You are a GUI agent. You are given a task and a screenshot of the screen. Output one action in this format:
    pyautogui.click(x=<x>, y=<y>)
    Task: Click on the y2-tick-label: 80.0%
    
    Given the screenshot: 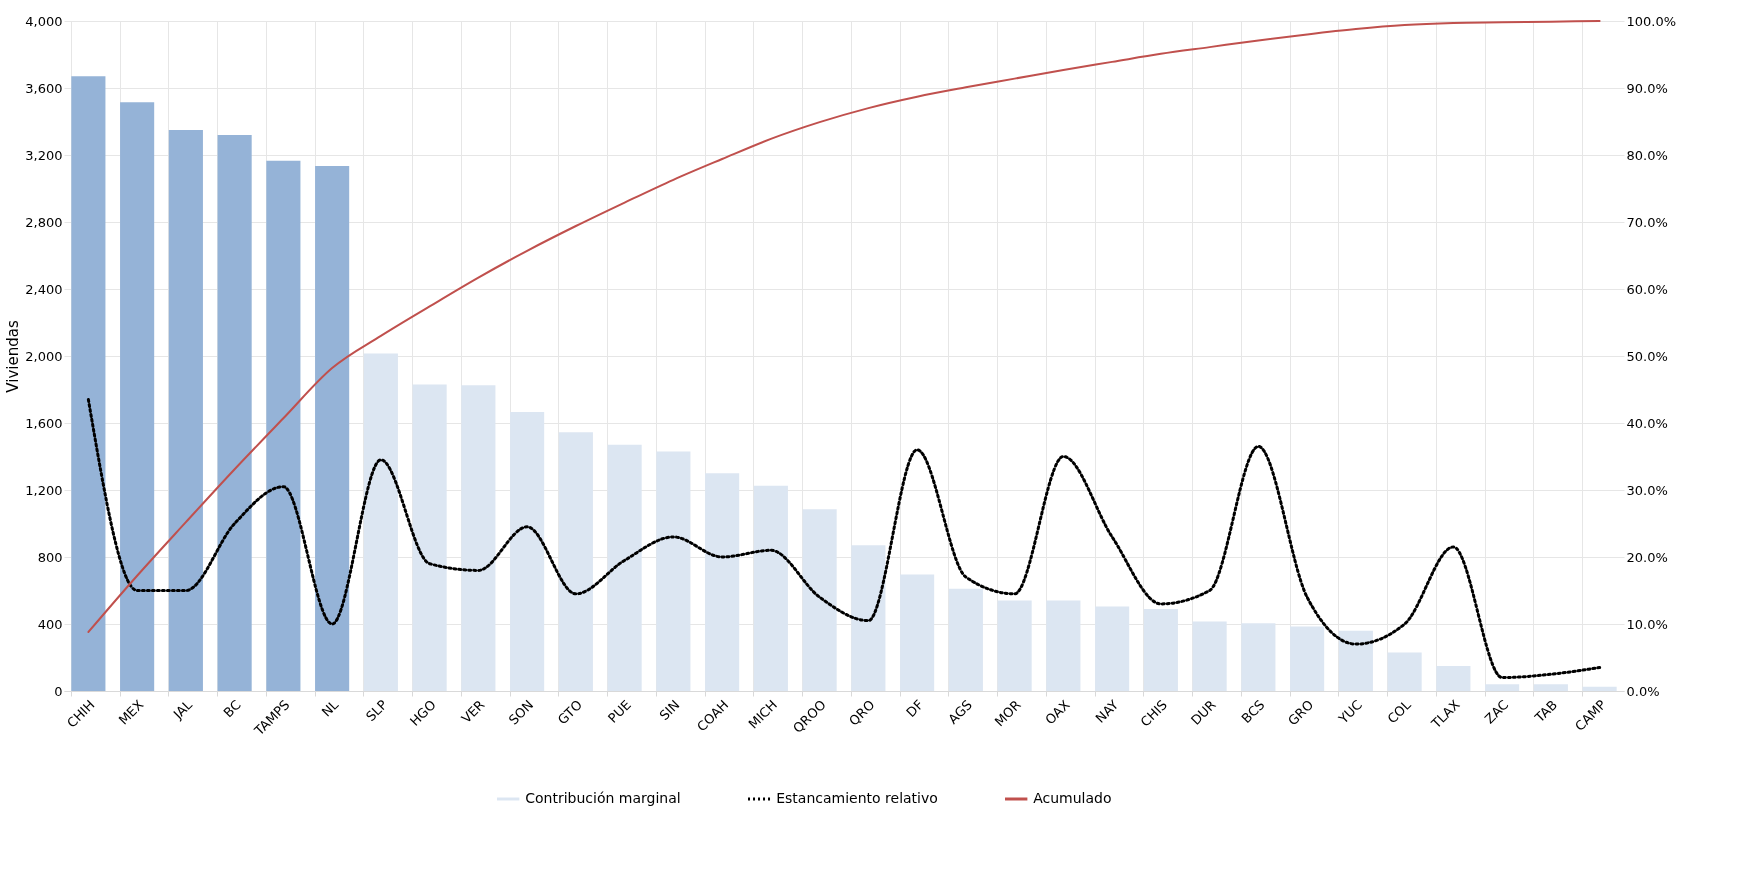 What is the action you would take?
    pyautogui.click(x=1647, y=155)
    